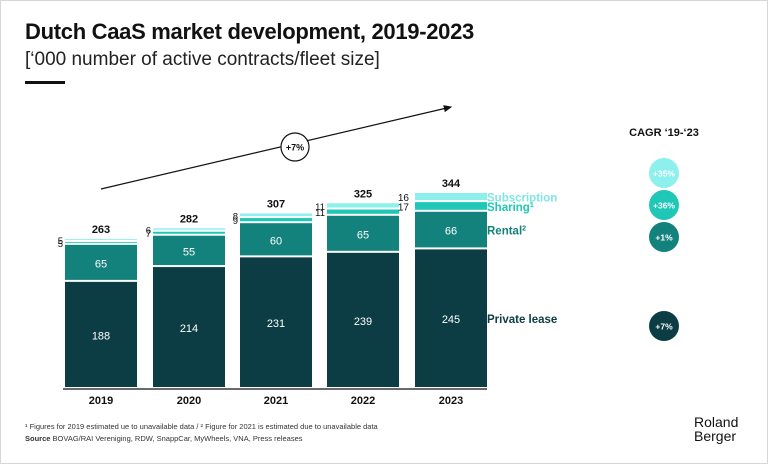 Image resolution: width=768 pixels, height=465 pixels. Describe the element at coordinates (235, 221) in the screenshot. I see `bar-value-label: 9` at that location.